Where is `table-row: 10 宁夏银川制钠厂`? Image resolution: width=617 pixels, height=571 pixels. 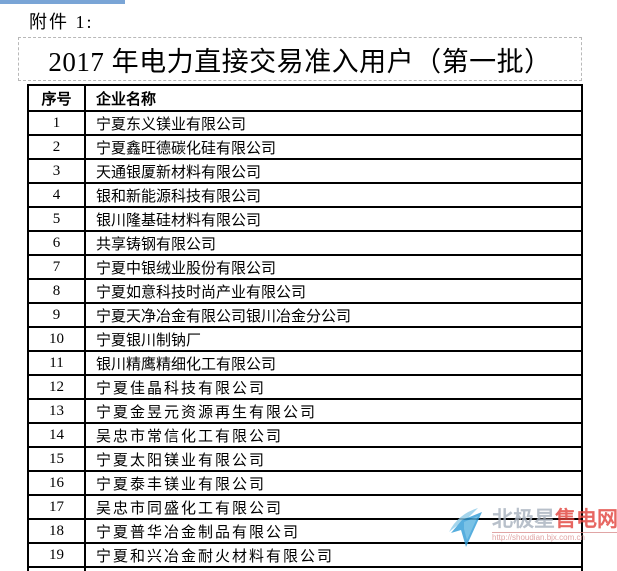 table-row: 10 宁夏银川制钠厂 is located at coordinates (305, 339).